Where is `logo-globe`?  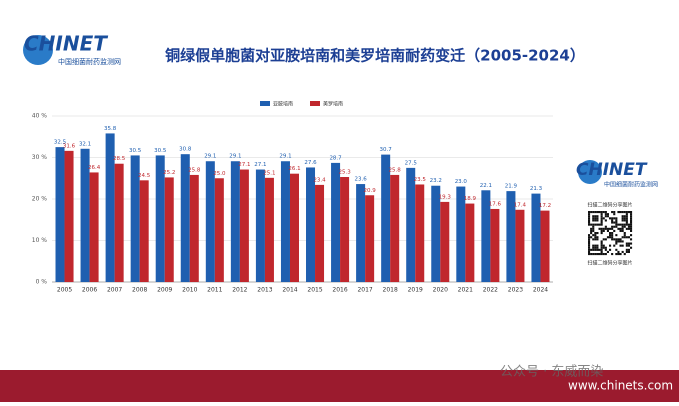 logo-globe is located at coordinates (590, 172).